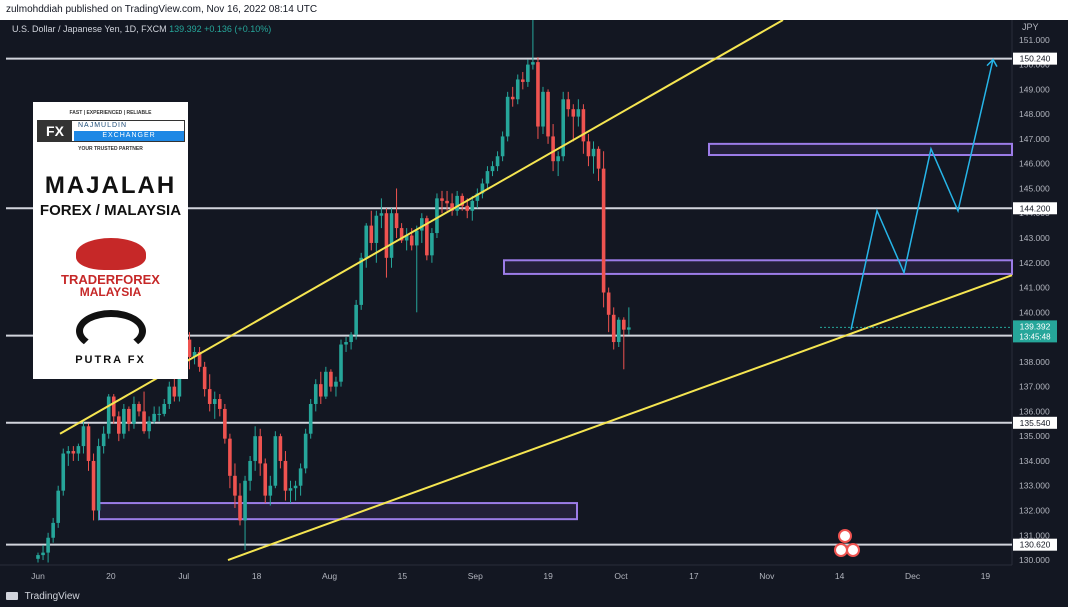 This screenshot has height=607, width=1068. What do you see at coordinates (694, 576) in the screenshot?
I see `x-tick-label: 17` at bounding box center [694, 576].